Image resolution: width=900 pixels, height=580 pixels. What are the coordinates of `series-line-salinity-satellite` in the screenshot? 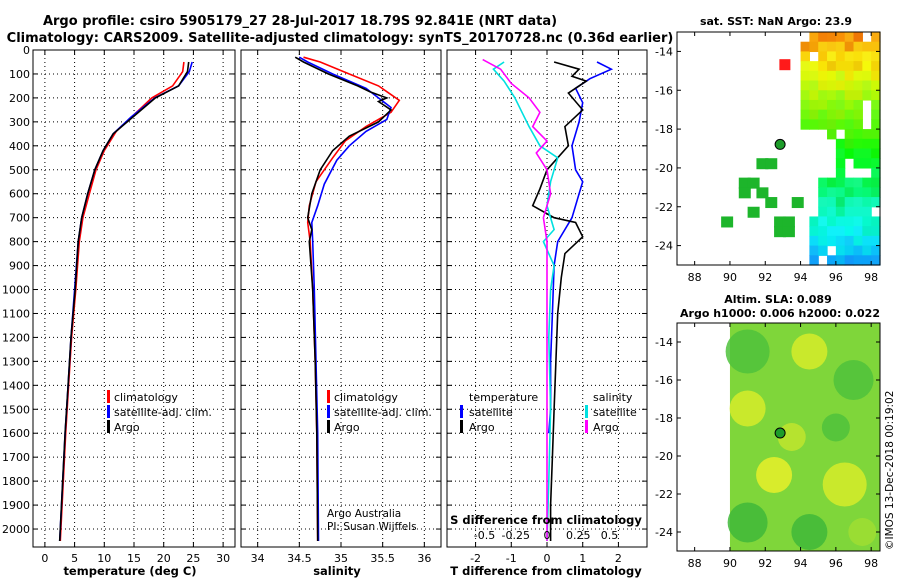 It's located at (525, 301).